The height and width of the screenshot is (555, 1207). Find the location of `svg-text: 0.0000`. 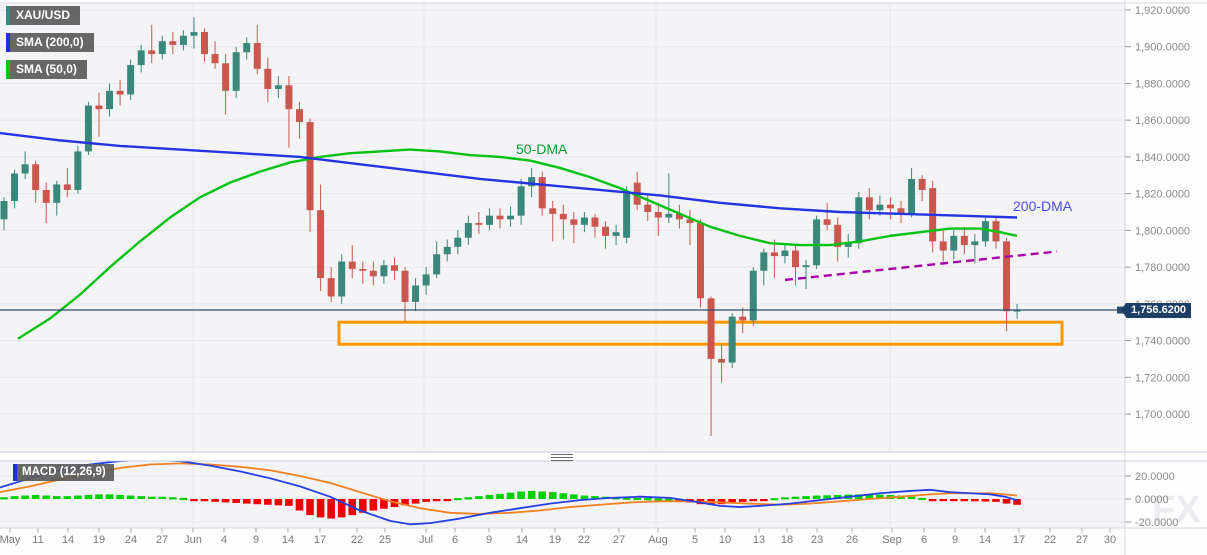

svg-text: 0.0000 is located at coordinates (1152, 500).